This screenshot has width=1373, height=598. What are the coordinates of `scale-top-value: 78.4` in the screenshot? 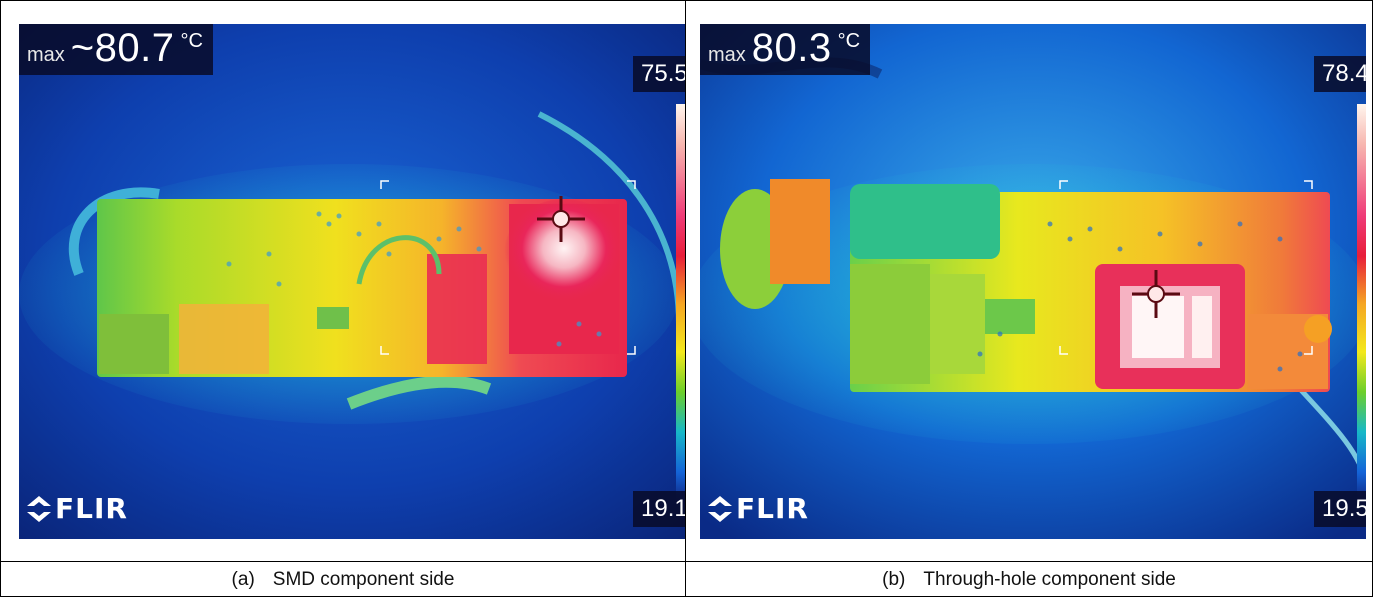 It's located at (1340, 74).